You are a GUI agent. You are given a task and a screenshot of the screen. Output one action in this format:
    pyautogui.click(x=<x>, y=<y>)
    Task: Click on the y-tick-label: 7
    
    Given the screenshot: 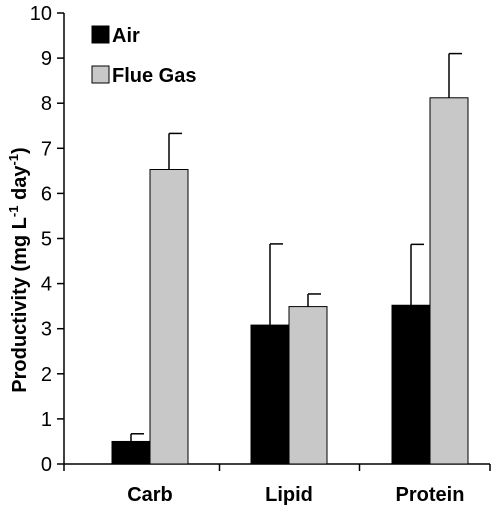 What is the action you would take?
    pyautogui.click(x=46, y=149)
    